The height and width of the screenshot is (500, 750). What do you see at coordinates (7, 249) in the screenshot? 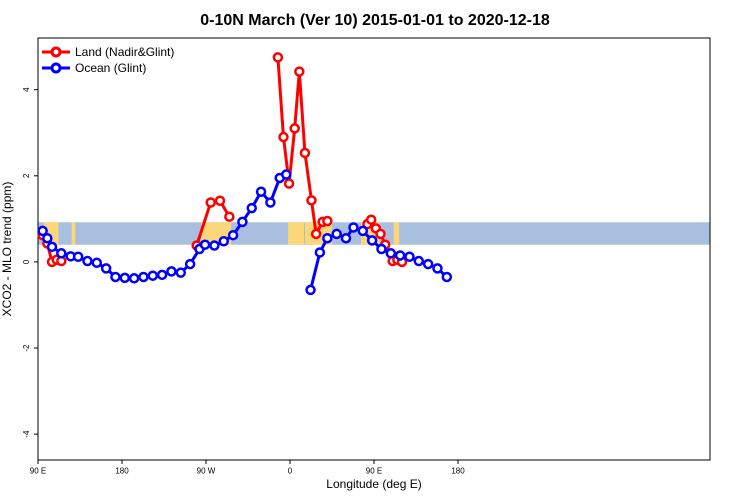
I see `y-axis-label: XCO2 - MLO trend (ppm)` at bounding box center [7, 249].